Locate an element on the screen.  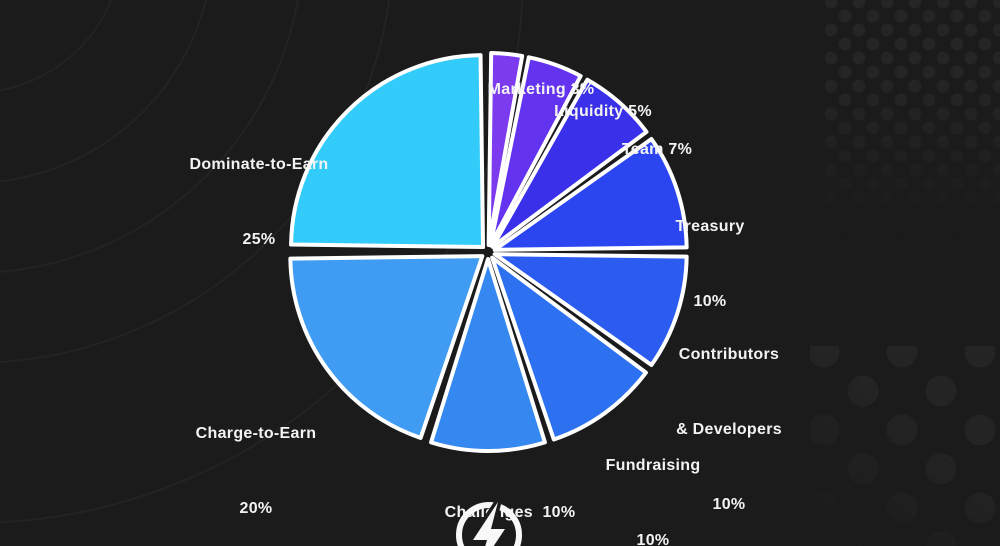
pie-slice-liquidity is located at coordinates (535, 151).